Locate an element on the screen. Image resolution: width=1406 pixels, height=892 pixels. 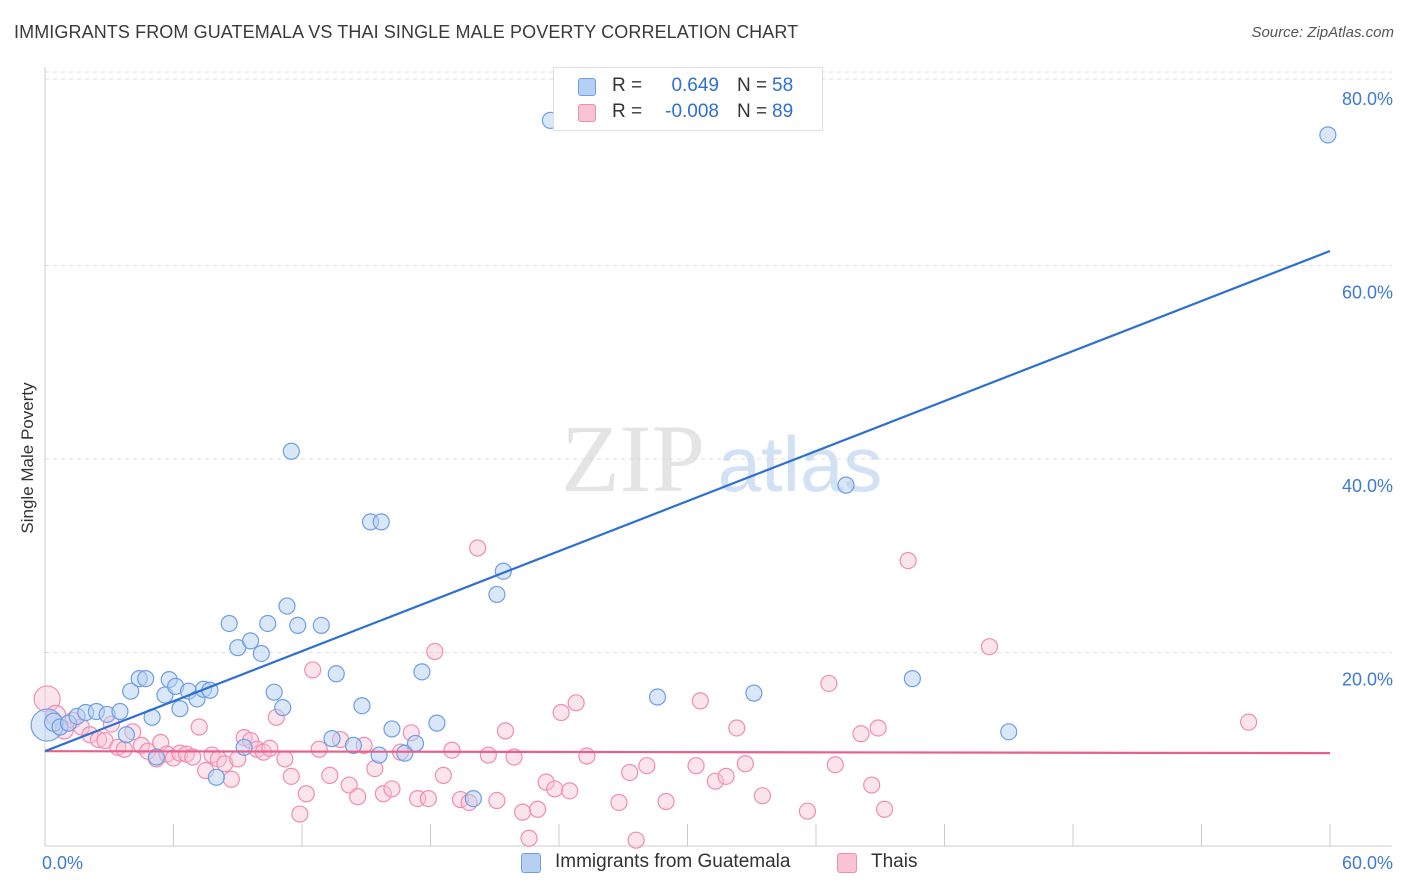
legend-r-value: -0.008 is located at coordinates (692, 111).